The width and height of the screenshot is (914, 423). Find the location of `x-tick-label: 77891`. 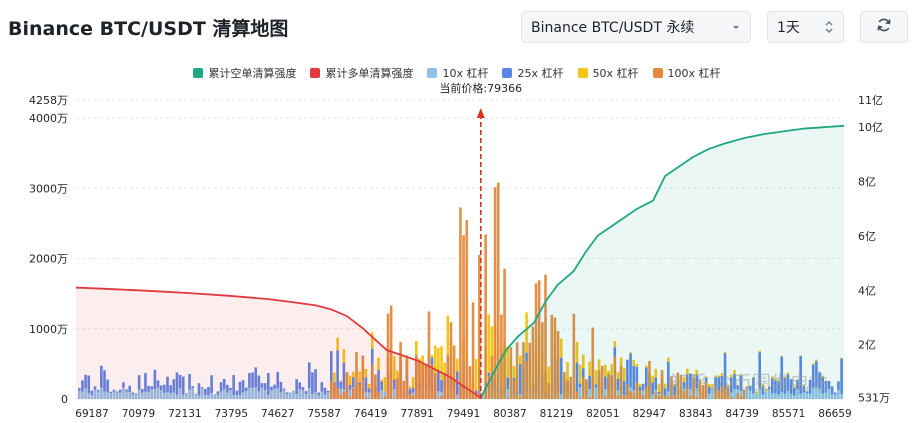

x-tick-label: 77891 is located at coordinates (416, 414).